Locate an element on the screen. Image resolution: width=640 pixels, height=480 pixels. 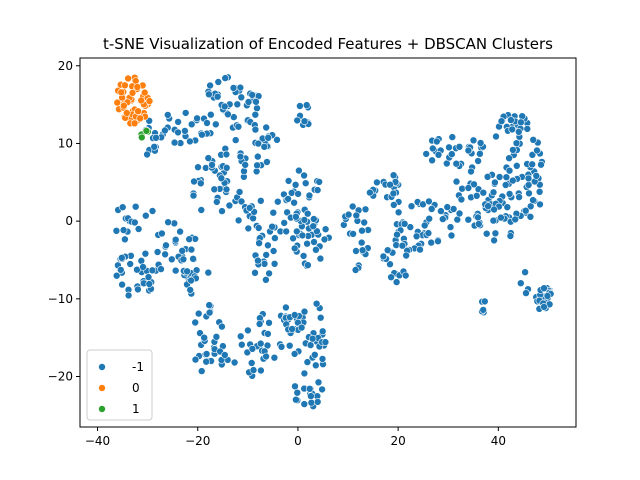
x-tick-label: 40 is located at coordinates (498, 441).